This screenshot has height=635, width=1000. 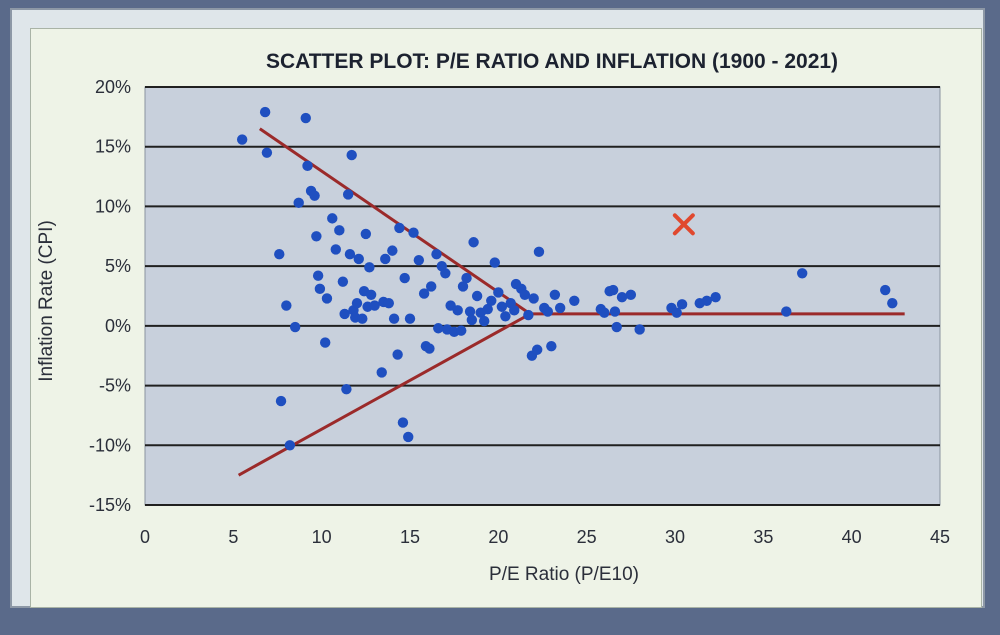 What do you see at coordinates (233, 537) in the screenshot?
I see `x-tick-label: 5` at bounding box center [233, 537].